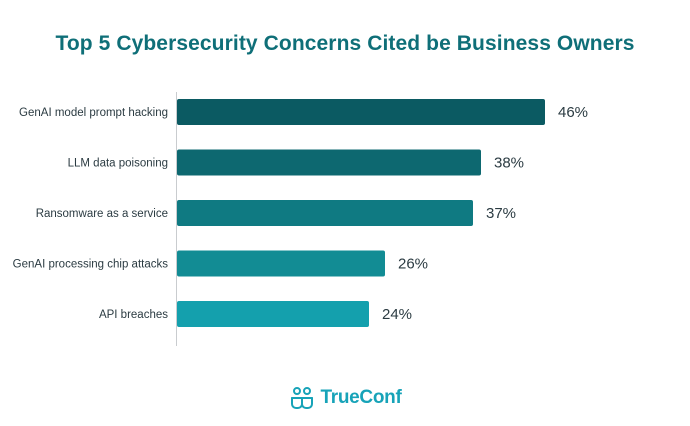 This screenshot has width=690, height=426. Describe the element at coordinates (133, 315) in the screenshot. I see `category-label: API breaches` at that location.